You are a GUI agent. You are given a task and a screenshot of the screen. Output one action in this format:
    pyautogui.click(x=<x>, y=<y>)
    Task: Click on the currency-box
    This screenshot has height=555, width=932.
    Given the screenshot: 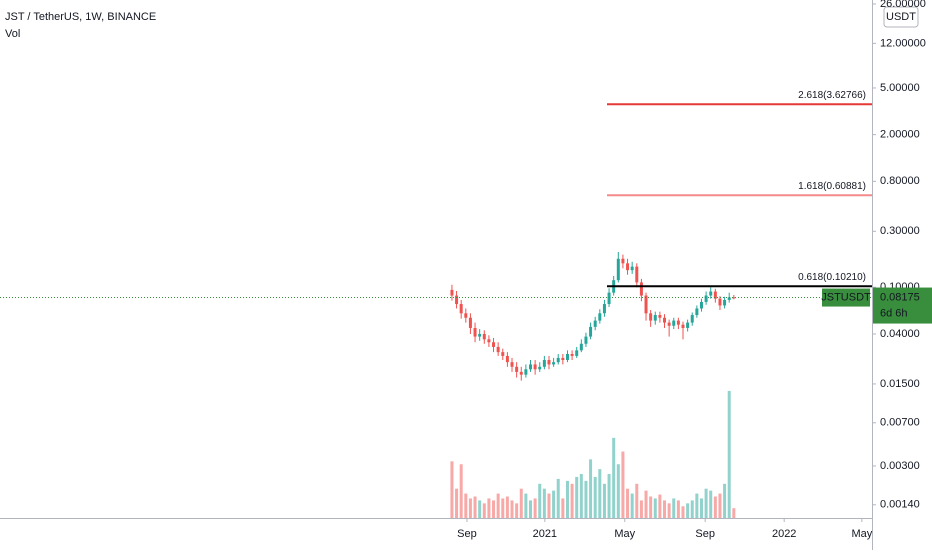 What is the action you would take?
    pyautogui.click(x=901, y=17)
    